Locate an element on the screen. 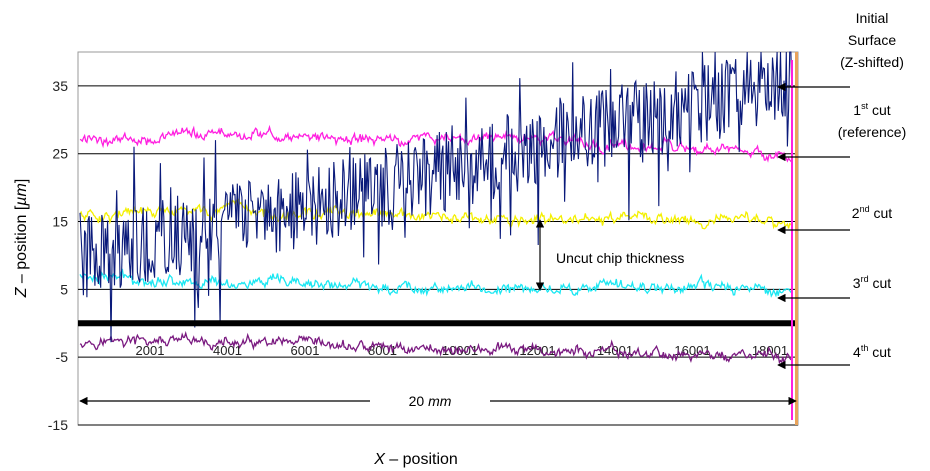 The image size is (930, 471). y-tick-label: -15 is located at coordinates (58, 425).